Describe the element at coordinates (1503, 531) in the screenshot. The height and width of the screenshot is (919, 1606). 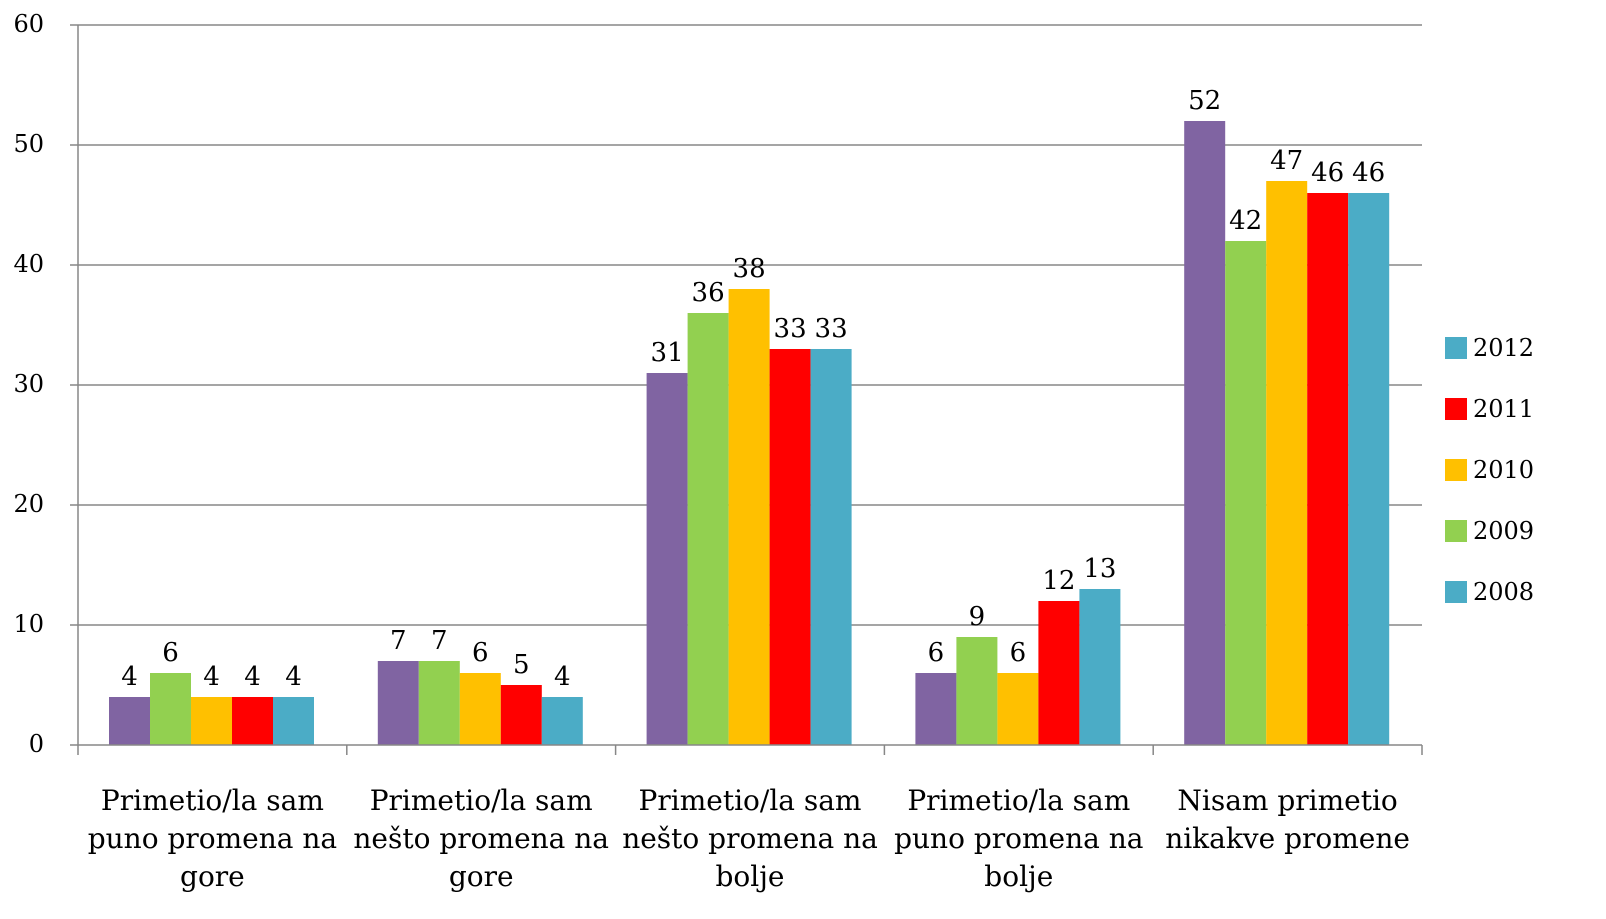
I see `legend-label: 2009` at that location.